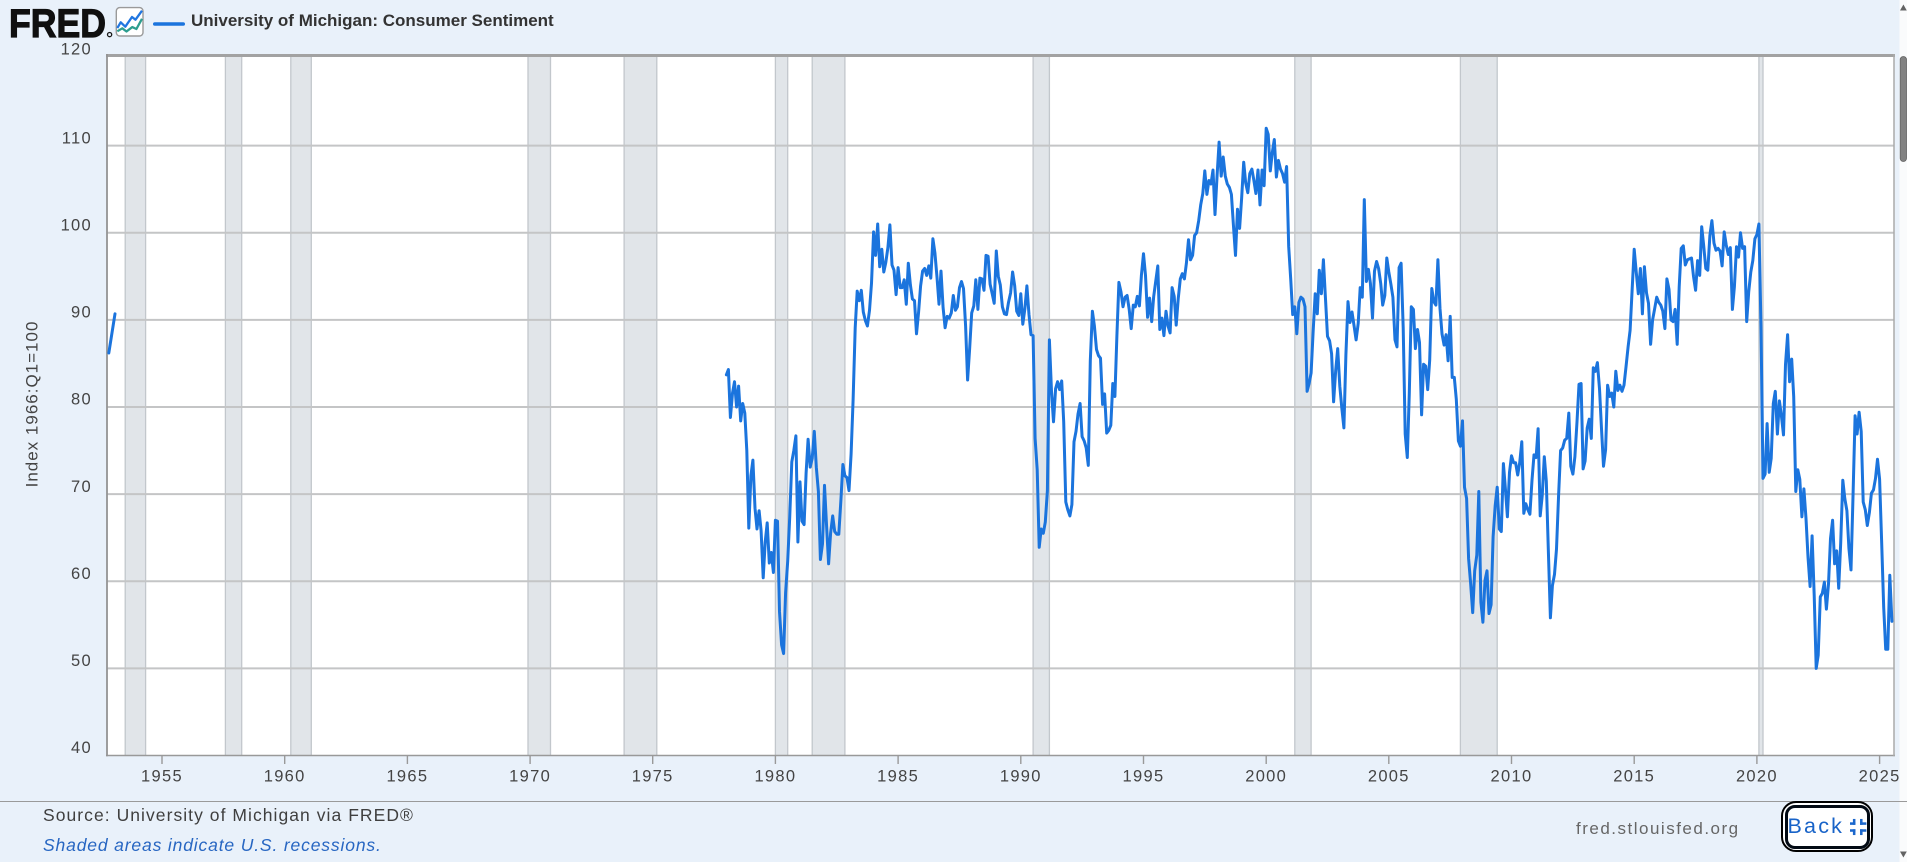 The image size is (1907, 862). What do you see at coordinates (1144, 777) in the screenshot?
I see `svg-text: 1995` at bounding box center [1144, 777].